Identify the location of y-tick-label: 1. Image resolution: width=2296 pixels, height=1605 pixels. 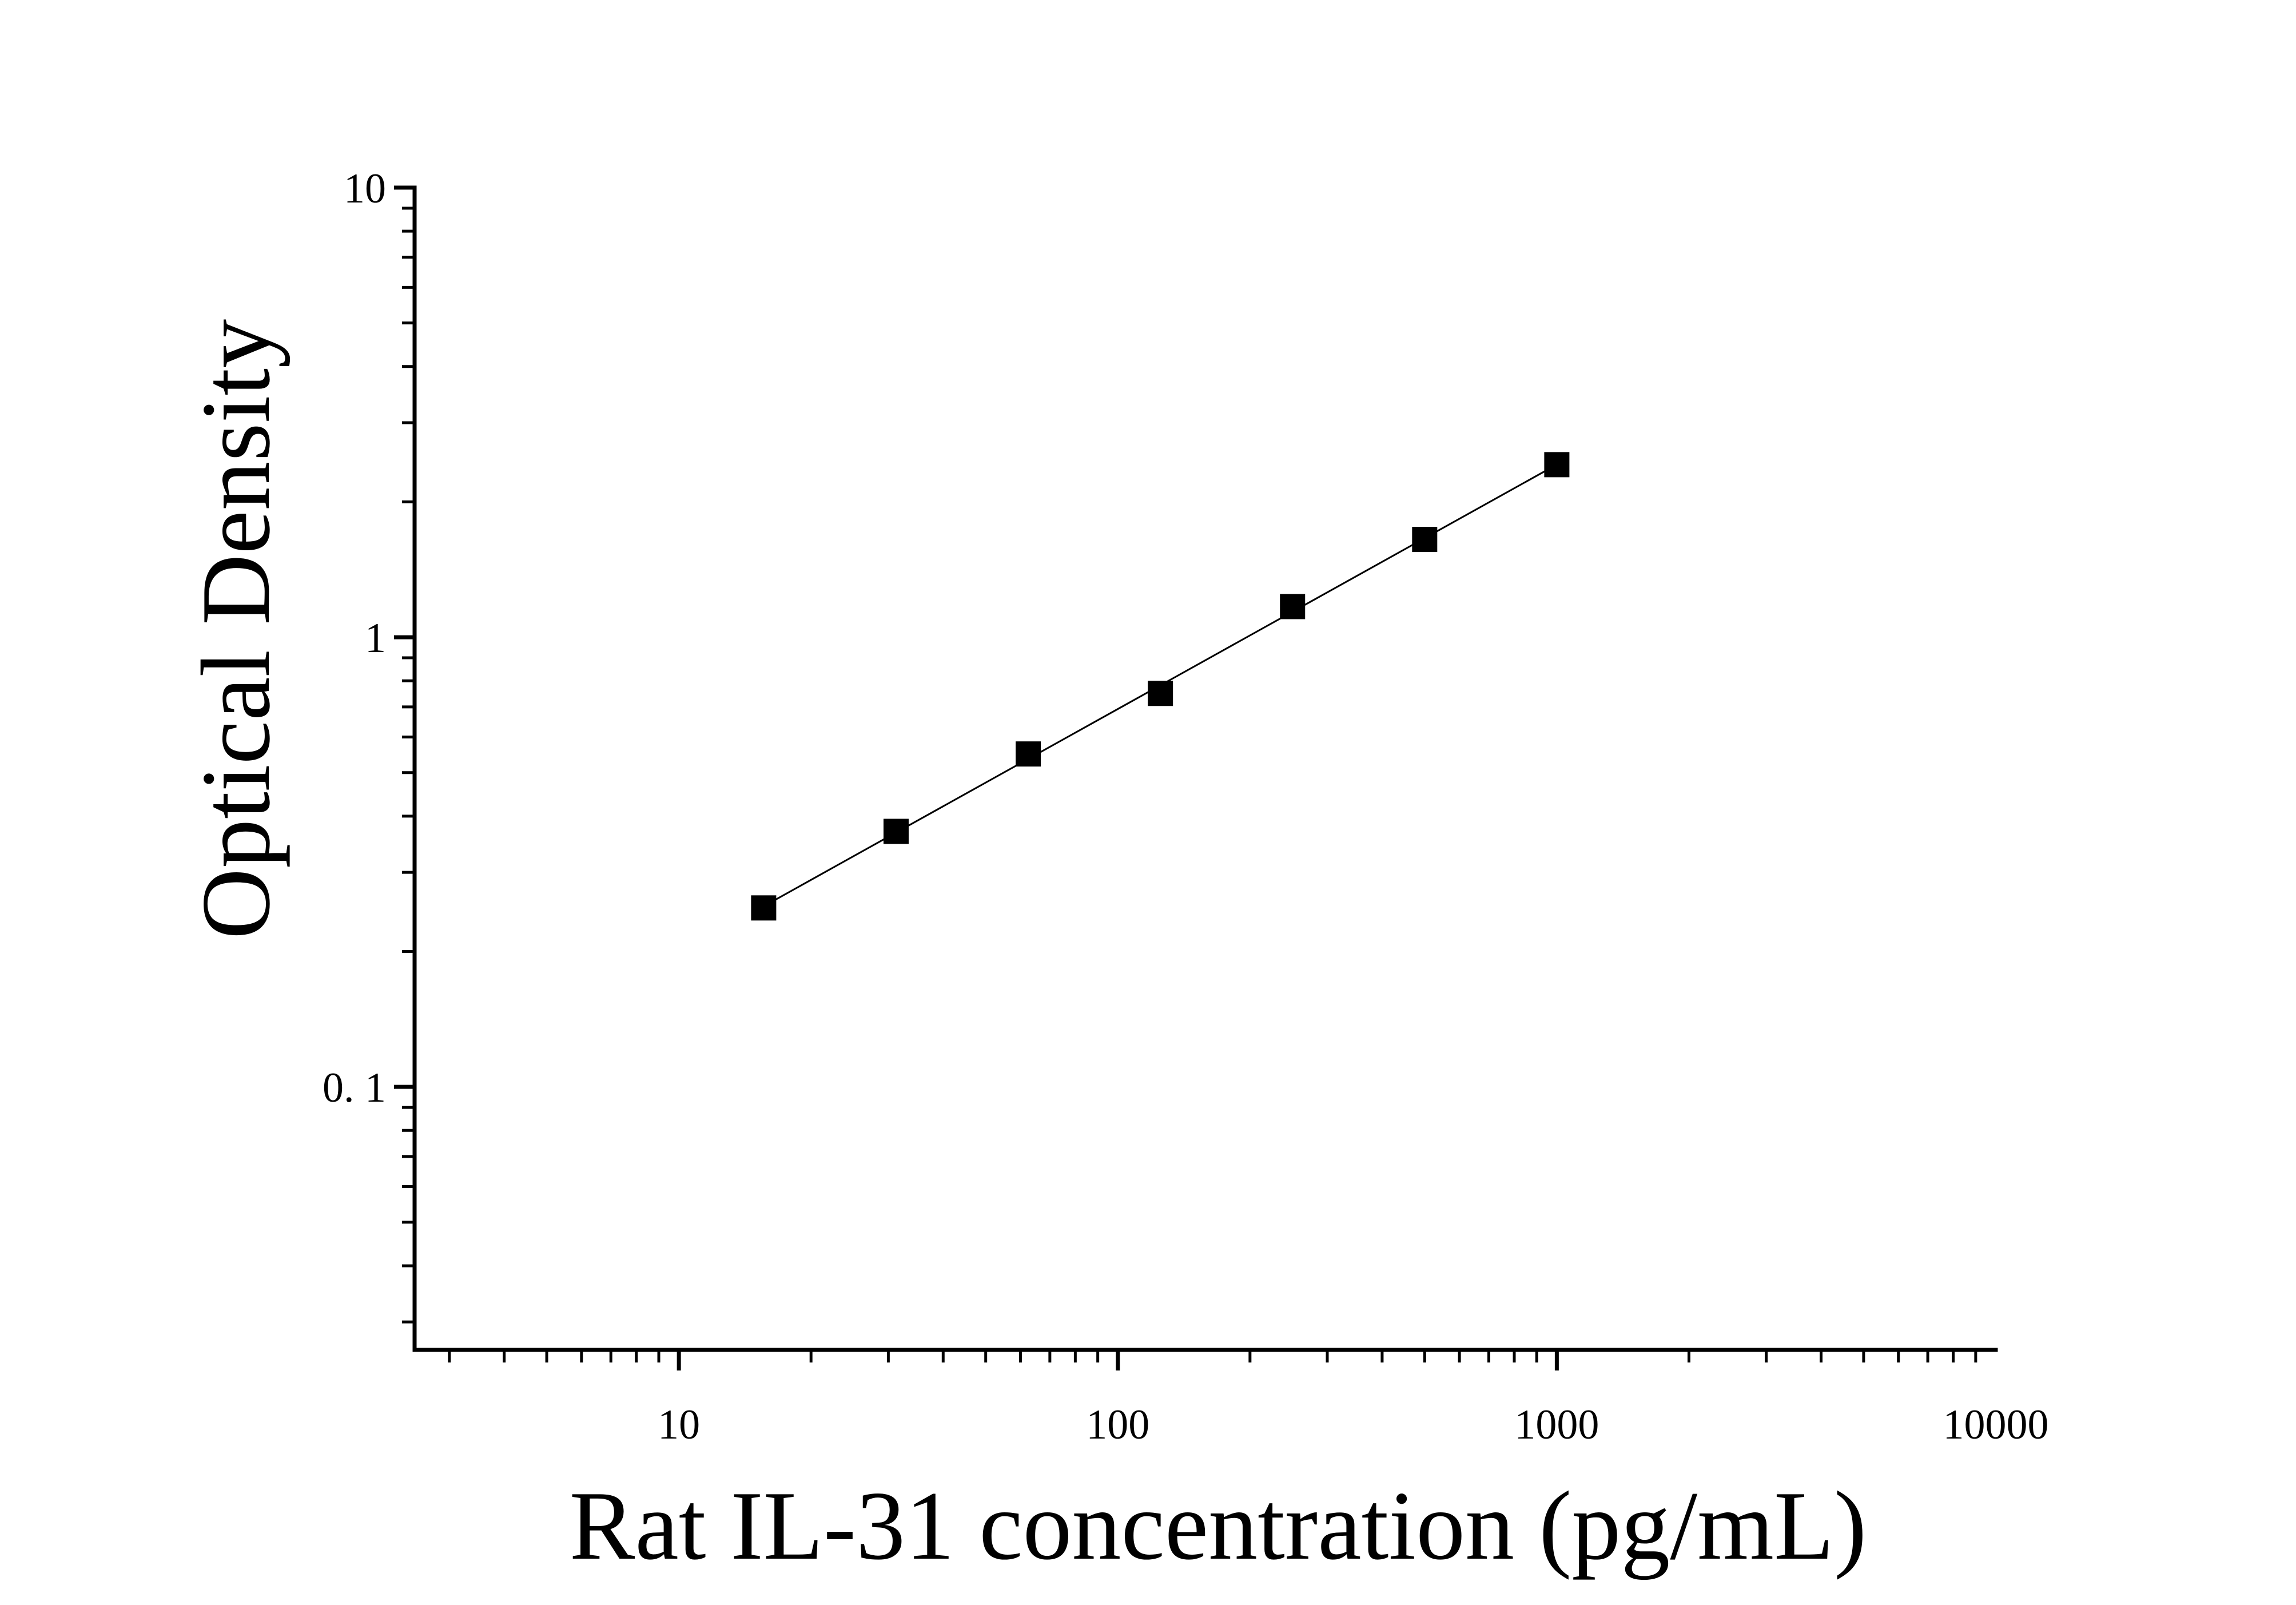
(375, 638).